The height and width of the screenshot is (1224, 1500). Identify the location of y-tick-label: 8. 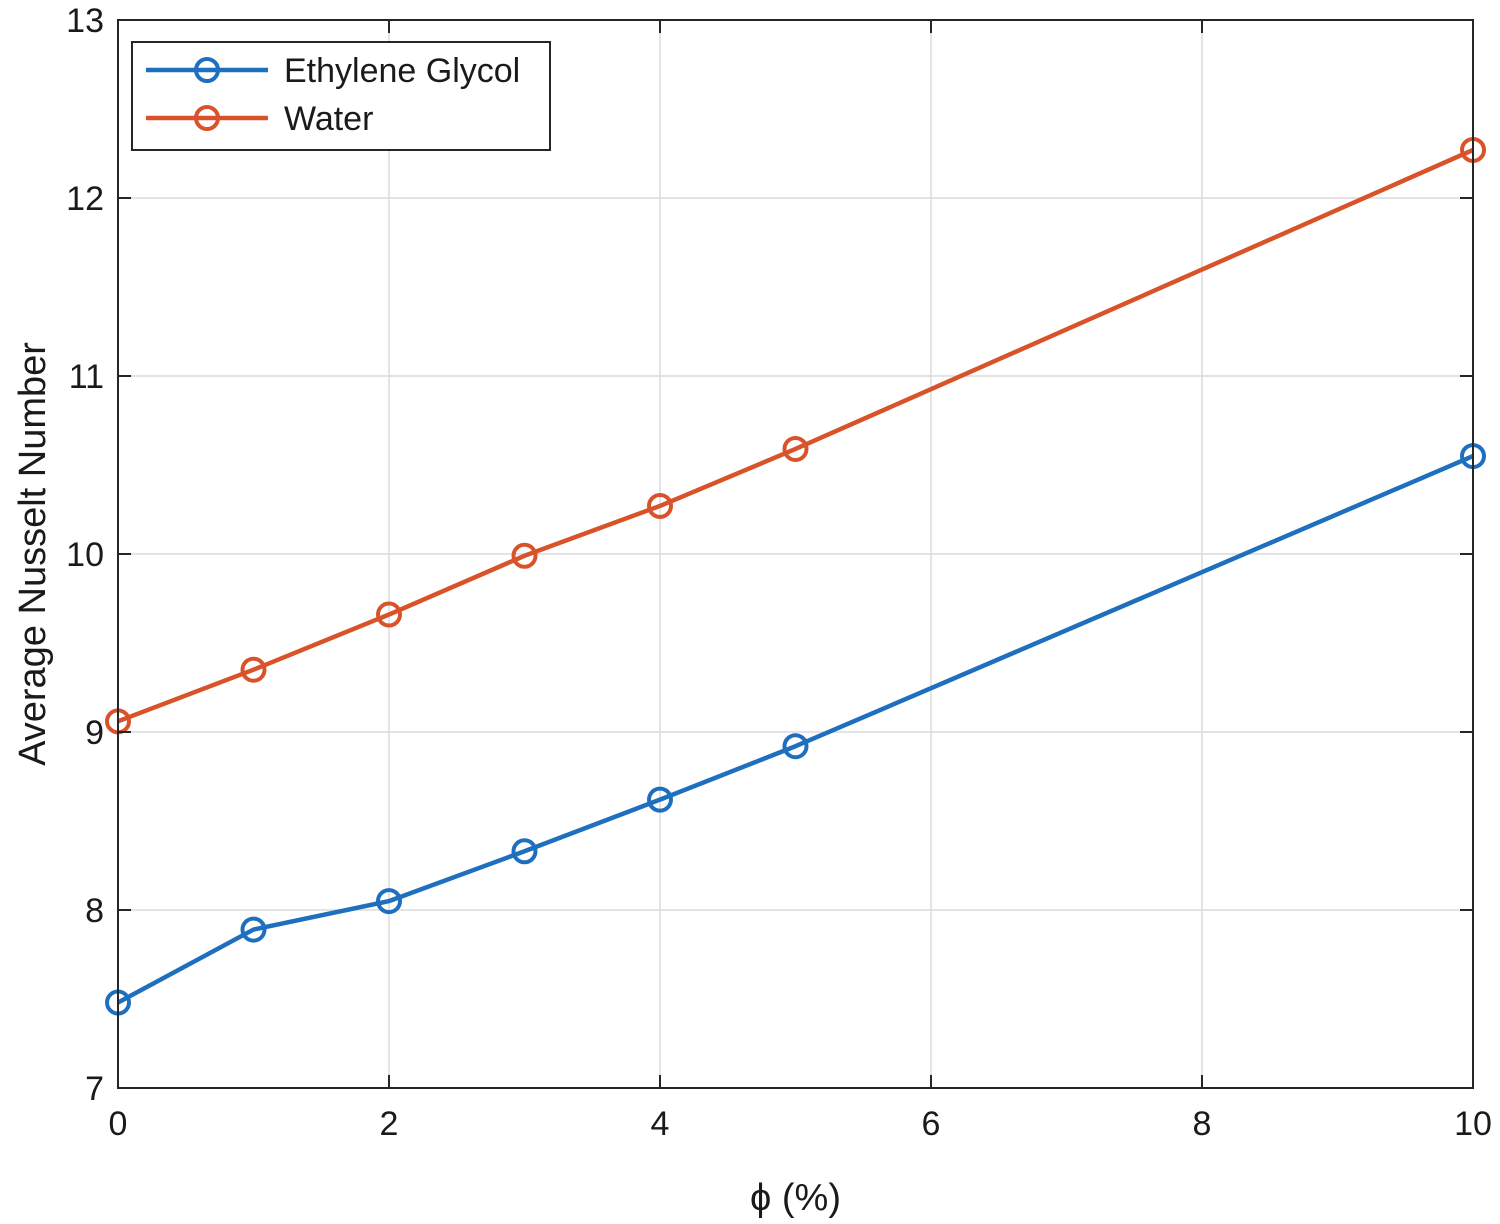
(94, 911).